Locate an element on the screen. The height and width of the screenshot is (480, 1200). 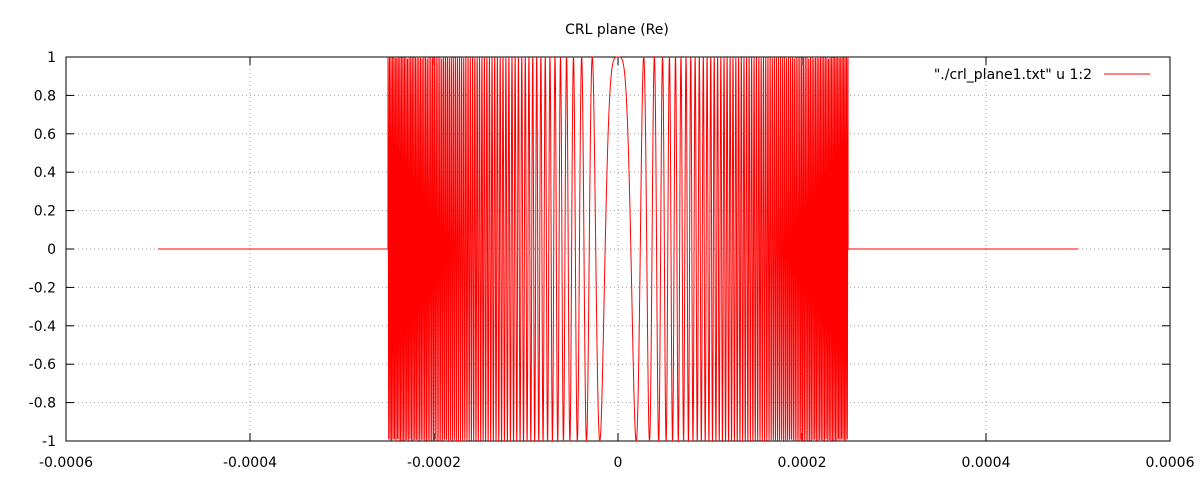
chart-title: CRL plane (Re) is located at coordinates (617, 30).